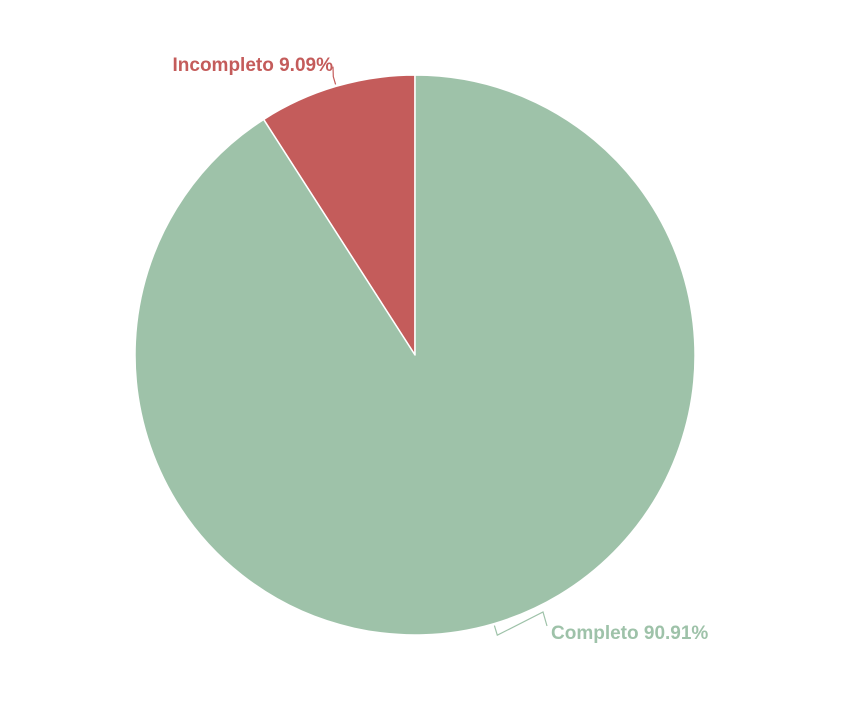  I want to click on slice-label-incompleto: Incompleto 9.09%, so click(253, 65).